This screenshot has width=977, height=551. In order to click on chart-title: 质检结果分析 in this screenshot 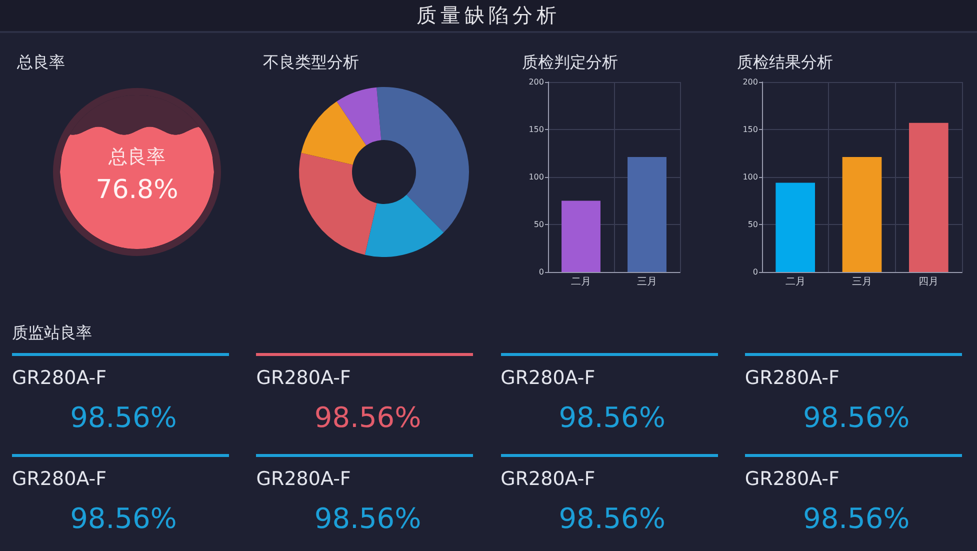, I will do `click(785, 62)`.